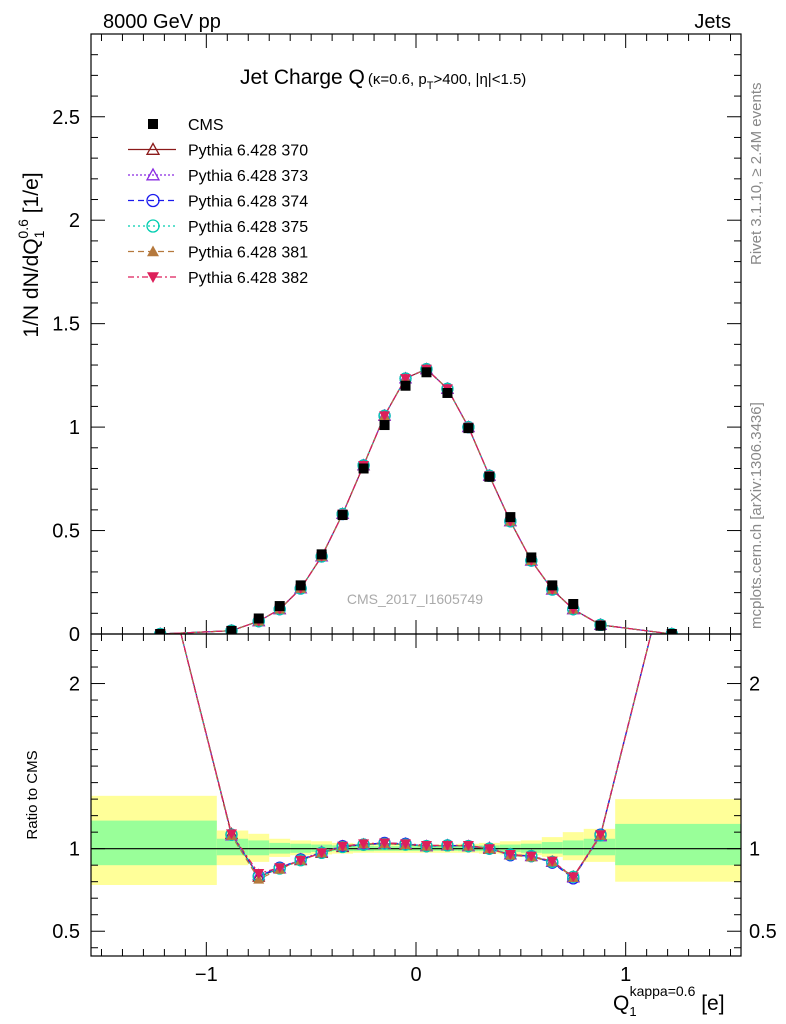 The image size is (786, 1024). I want to click on y-axis-ratio-label: Ratio to CMS, so click(32, 794).